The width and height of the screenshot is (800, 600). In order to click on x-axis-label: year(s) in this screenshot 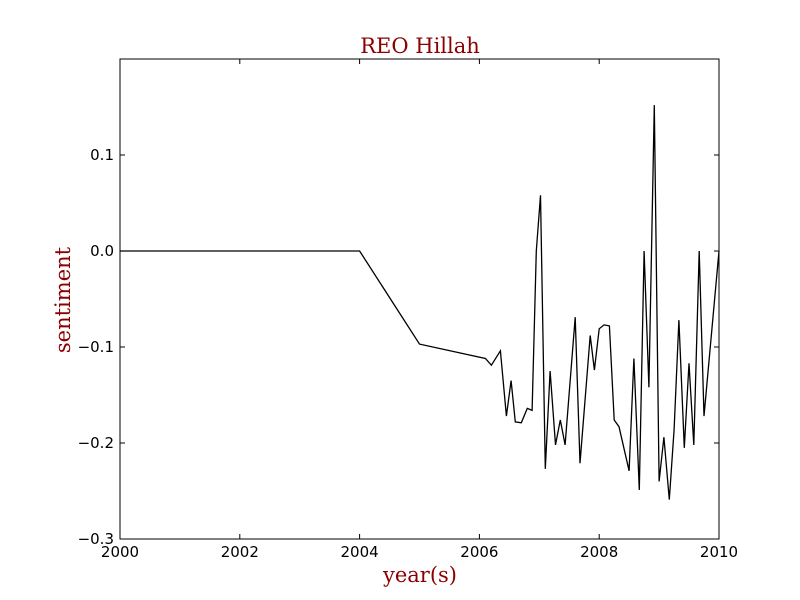, I will do `click(419, 575)`.